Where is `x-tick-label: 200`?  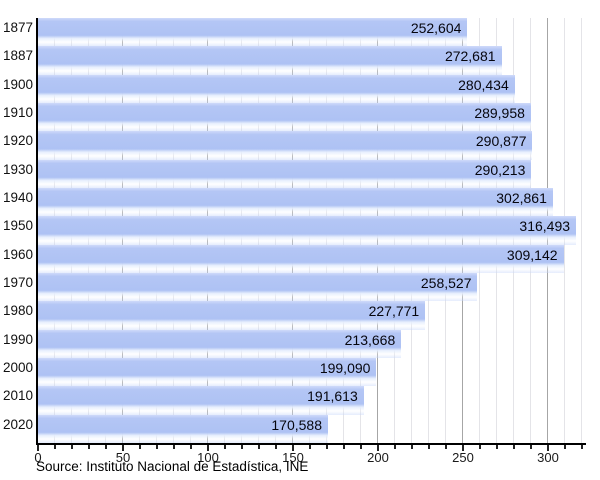
x-tick-label: 200 is located at coordinates (378, 457).